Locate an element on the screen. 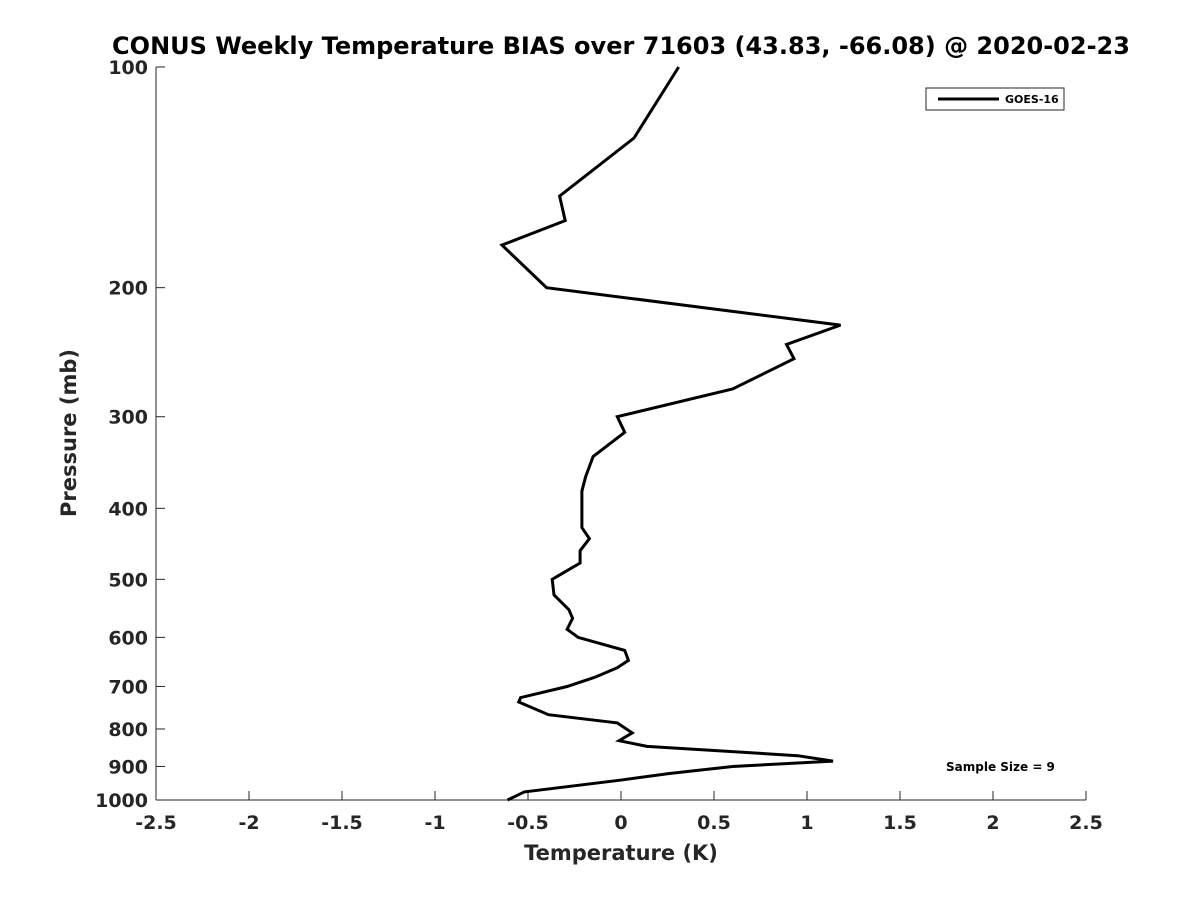  x-axis-ticks: -2.5 -2 -1.5 -1 -0.5 0 0.5 1 1.5 2 2.5 is located at coordinates (619, 812).